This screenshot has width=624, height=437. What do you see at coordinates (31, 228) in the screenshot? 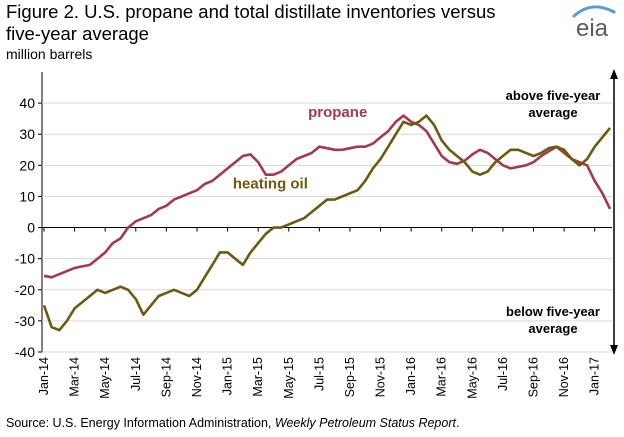
I see `y-tick-label: 0` at bounding box center [31, 228].